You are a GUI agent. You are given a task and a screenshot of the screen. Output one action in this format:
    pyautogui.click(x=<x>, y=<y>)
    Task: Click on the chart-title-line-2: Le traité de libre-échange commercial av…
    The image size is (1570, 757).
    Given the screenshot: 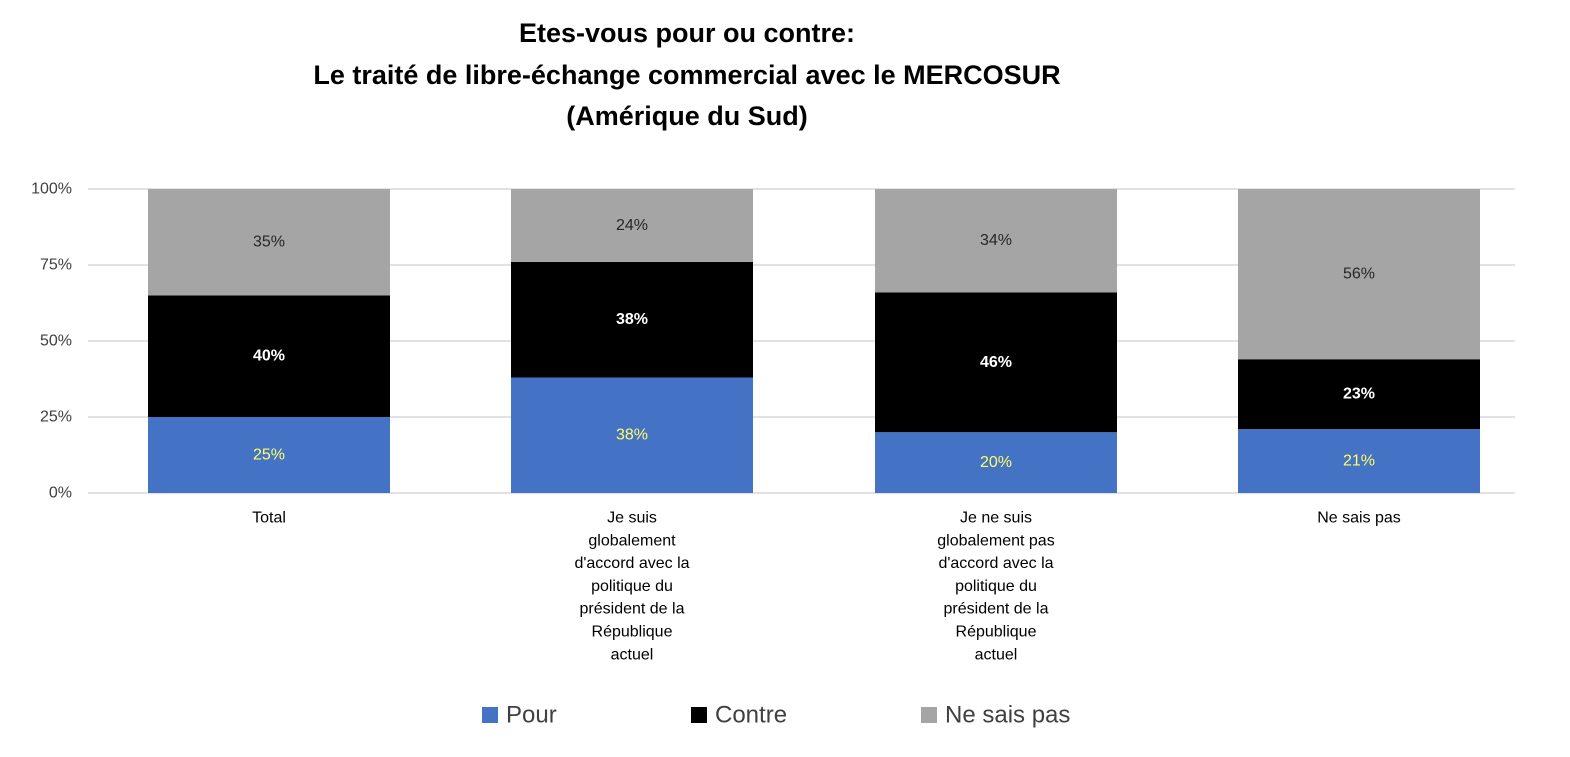 What is the action you would take?
    pyautogui.click(x=686, y=75)
    